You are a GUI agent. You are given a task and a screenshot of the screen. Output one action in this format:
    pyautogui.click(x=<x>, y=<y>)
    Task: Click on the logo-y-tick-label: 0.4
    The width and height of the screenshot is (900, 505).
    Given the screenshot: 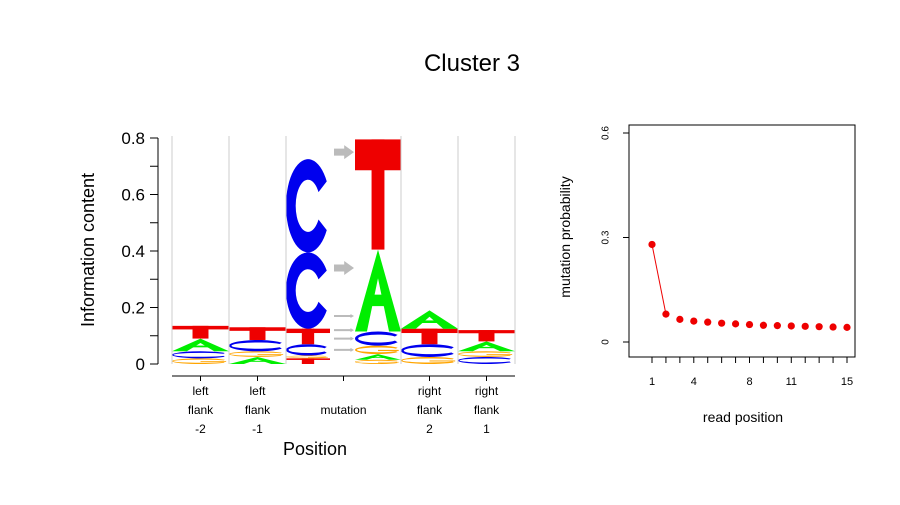 What is the action you would take?
    pyautogui.click(x=133, y=251)
    